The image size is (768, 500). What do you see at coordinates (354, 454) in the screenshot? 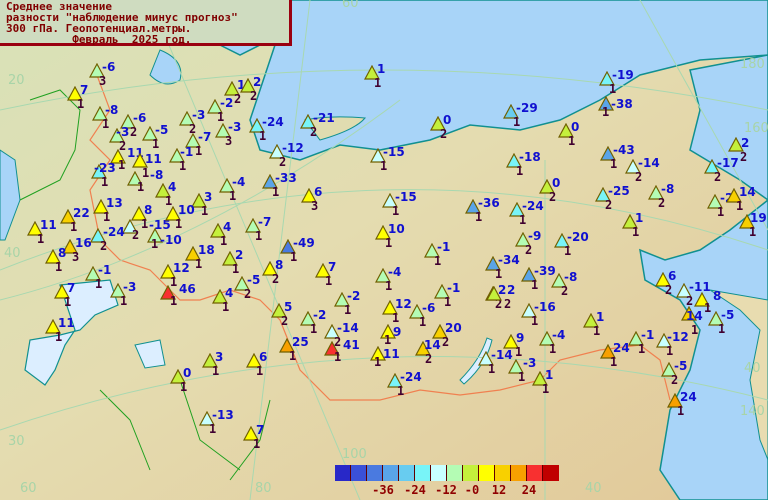
I see `graticule-label: 100` at bounding box center [354, 454].